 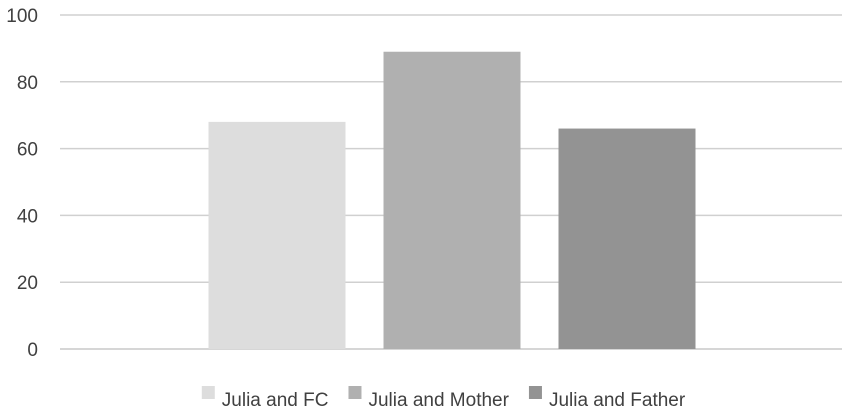 What do you see at coordinates (22, 16) in the screenshot?
I see `y-tick-label: 100` at bounding box center [22, 16].